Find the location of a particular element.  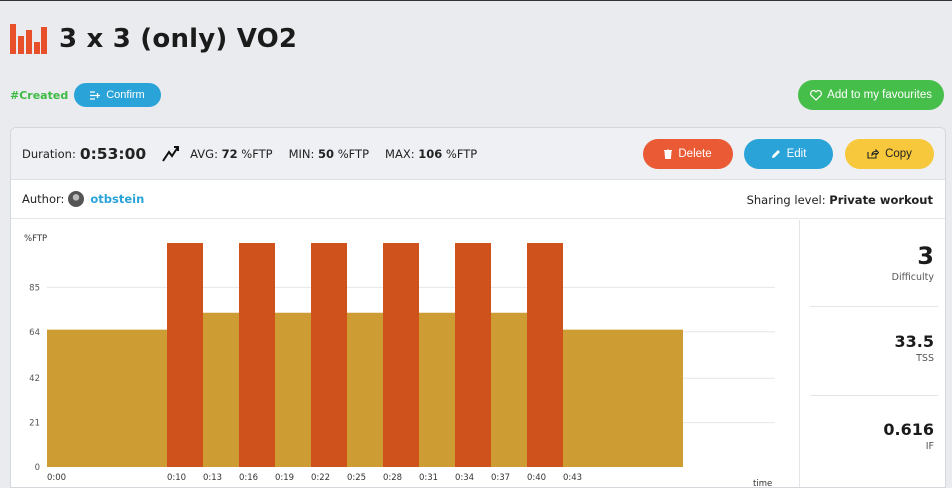

max-label: MAX: is located at coordinates (400, 153).